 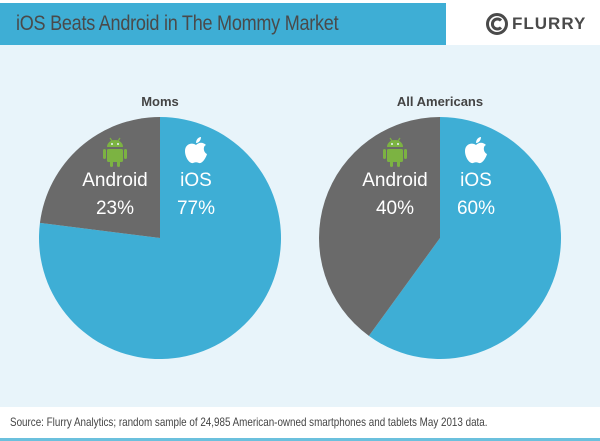 I want to click on page-title: iOS Beats Android in The Mommy Market, so click(x=177, y=23).